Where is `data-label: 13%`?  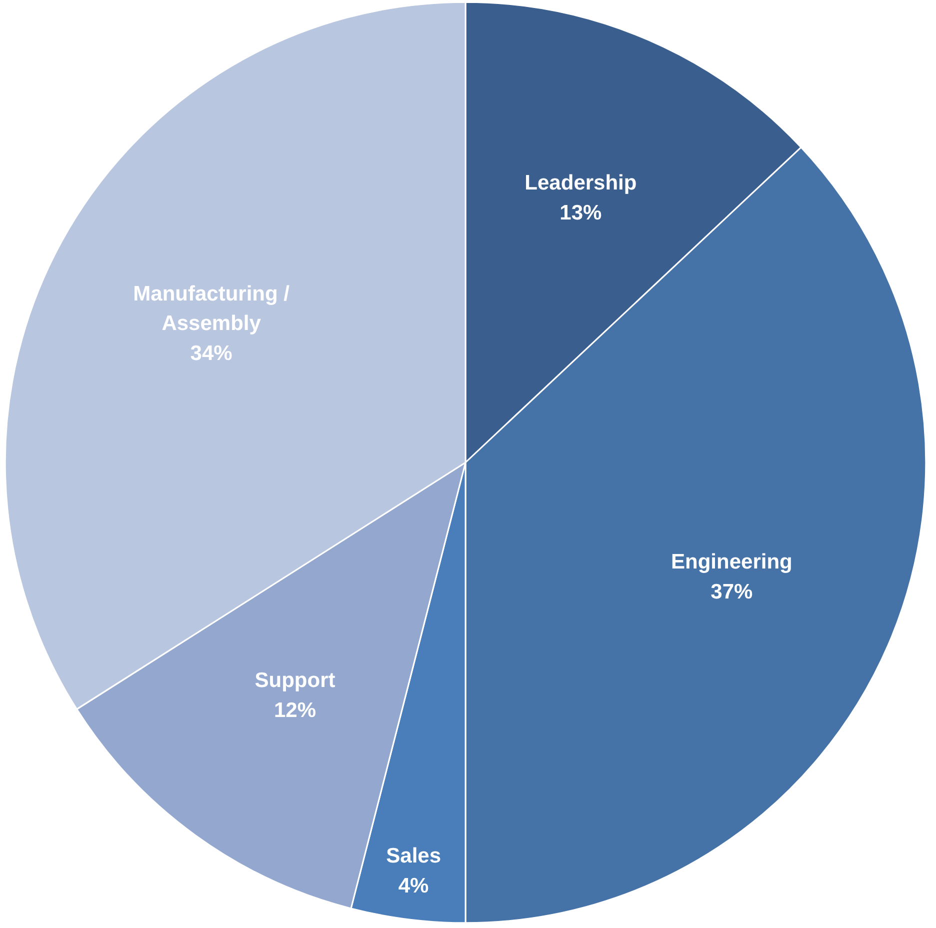
data-label: 13% is located at coordinates (581, 212).